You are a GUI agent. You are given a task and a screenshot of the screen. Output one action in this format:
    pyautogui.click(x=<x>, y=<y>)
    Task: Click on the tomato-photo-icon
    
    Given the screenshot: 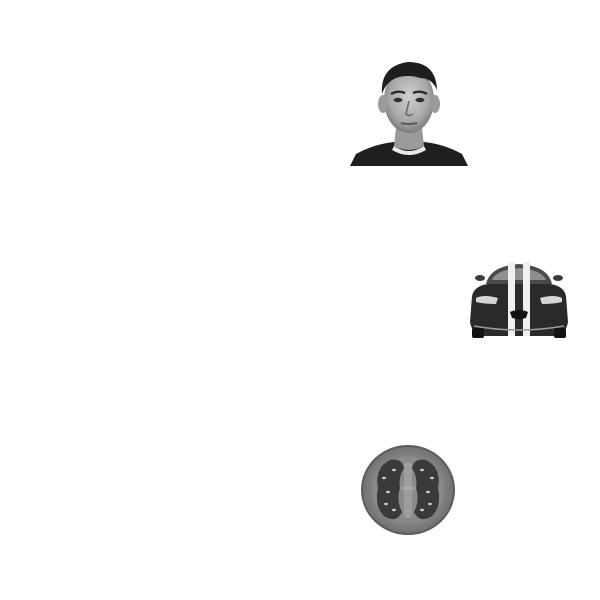 What is the action you would take?
    pyautogui.click(x=408, y=490)
    